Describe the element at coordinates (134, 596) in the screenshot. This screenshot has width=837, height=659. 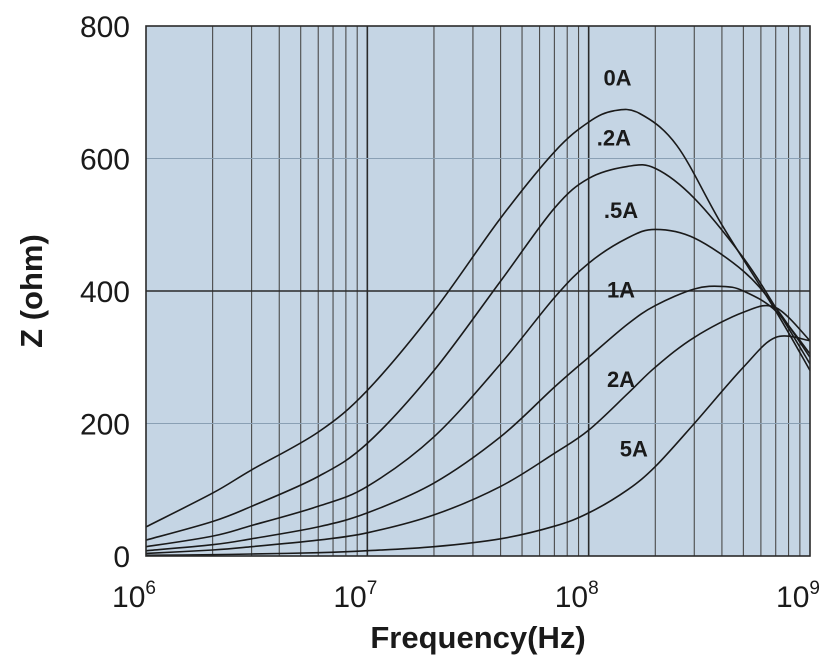
I see `x-tick-label: 10⁶` at that location.